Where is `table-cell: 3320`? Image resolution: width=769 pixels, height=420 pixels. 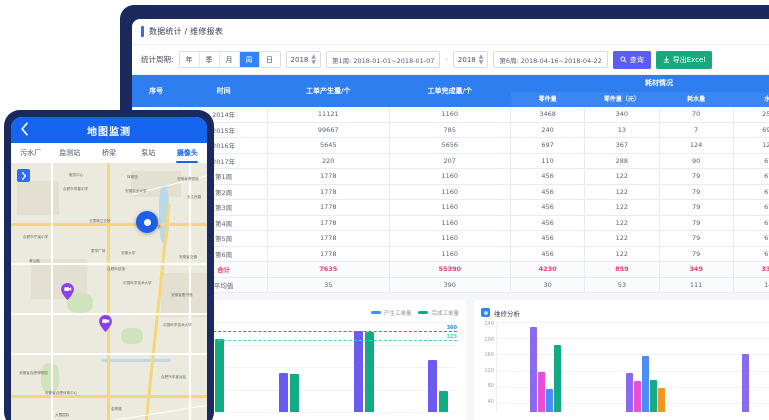 table-cell: 3320 is located at coordinates (750, 269).